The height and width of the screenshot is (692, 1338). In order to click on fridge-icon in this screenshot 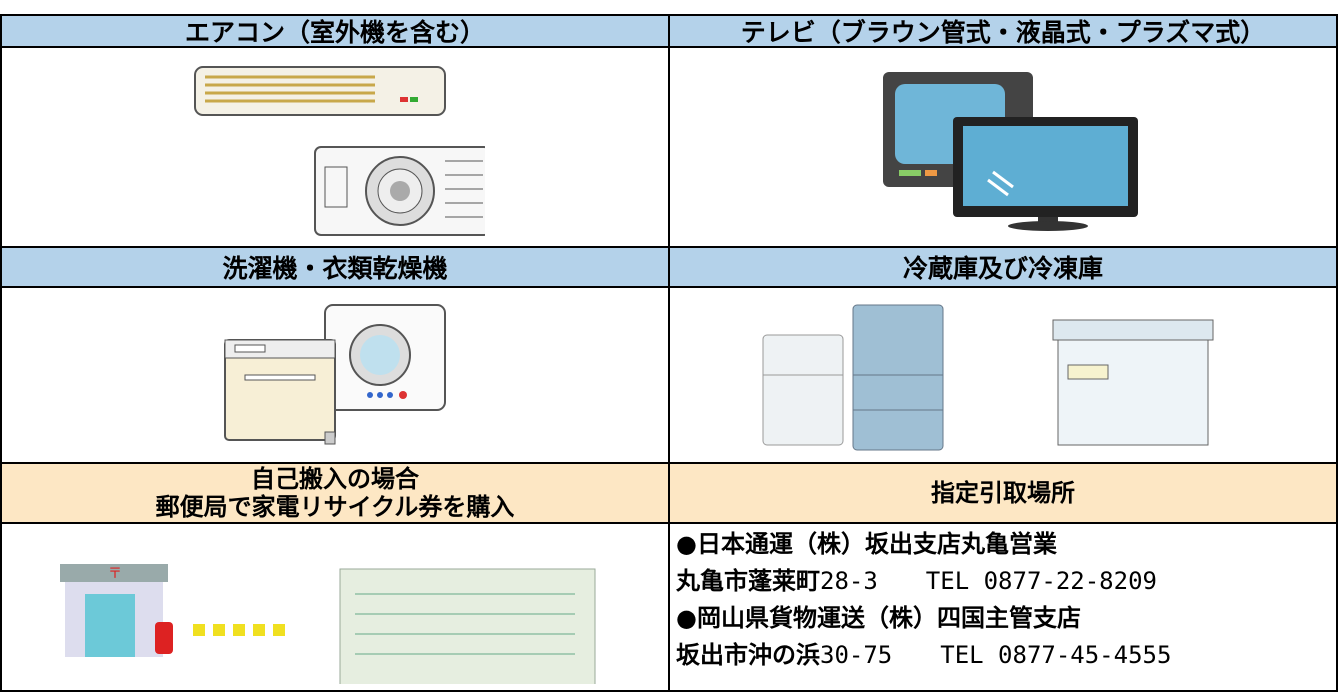, I will do `click(988, 377)`.